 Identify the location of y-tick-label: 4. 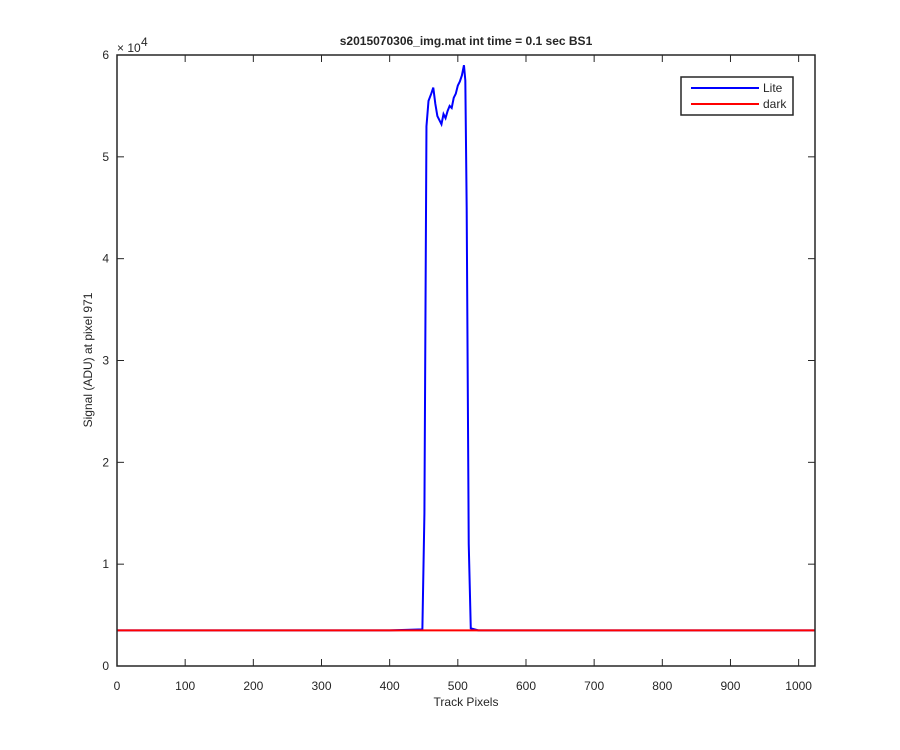
(105, 259).